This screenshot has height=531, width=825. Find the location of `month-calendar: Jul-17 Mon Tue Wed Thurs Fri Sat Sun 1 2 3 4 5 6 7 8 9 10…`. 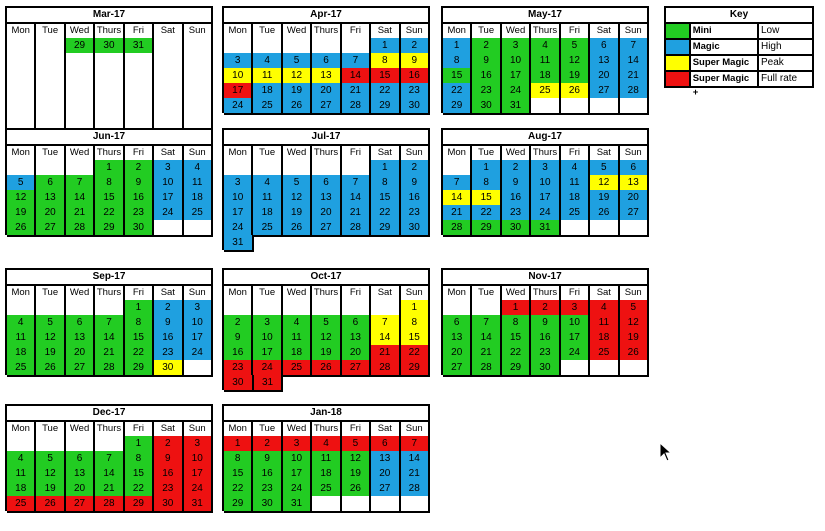

month-calendar: Jul-17 Mon Tue Wed Thurs Fri Sat Sun 1 2 3 4 5 6 7 8 9 10… is located at coordinates (326, 190).